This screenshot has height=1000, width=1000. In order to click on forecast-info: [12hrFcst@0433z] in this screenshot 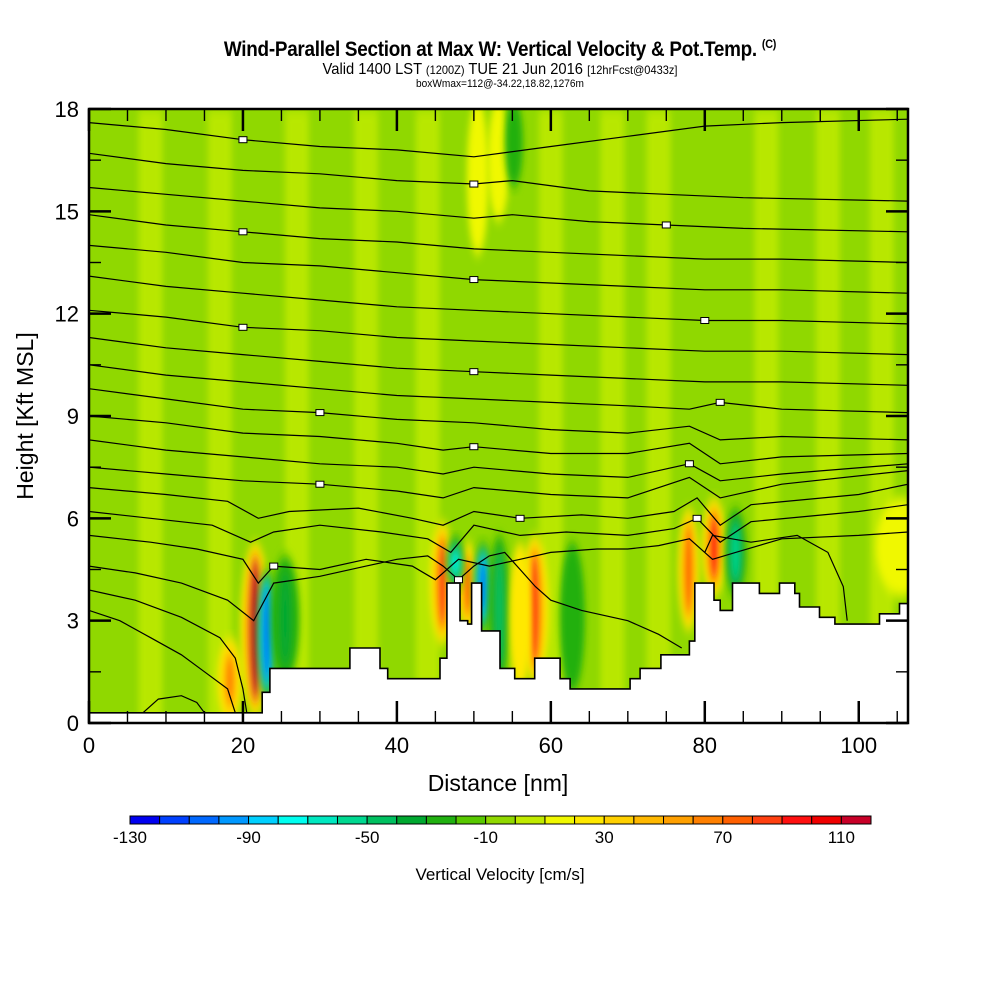, I will do `click(632, 70)`.